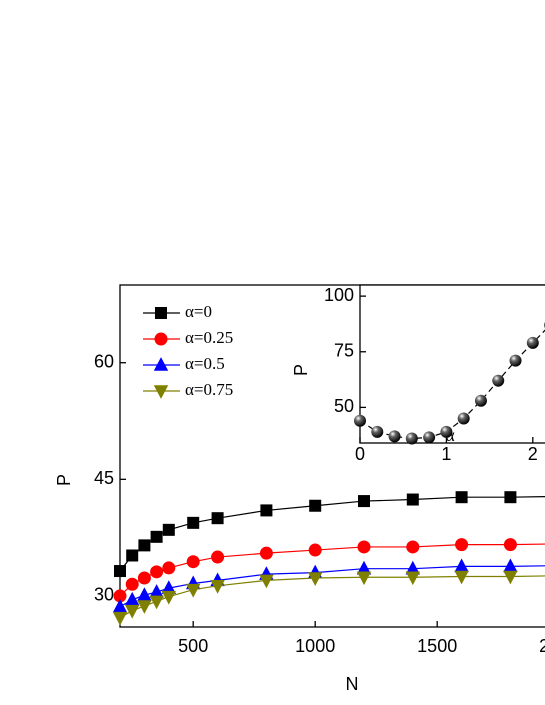 This screenshot has height=705, width=545. What do you see at coordinates (198, 311) in the screenshot?
I see `legend-label: α=0` at bounding box center [198, 311].